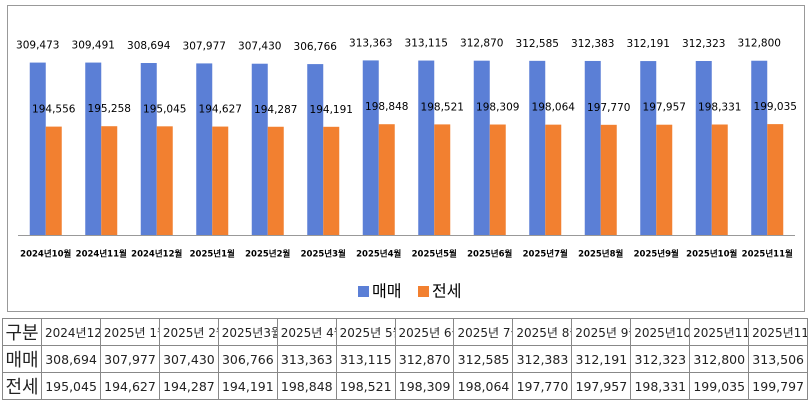 This screenshot has height=402, width=810. I want to click on data-label: 309,491, so click(93, 46).